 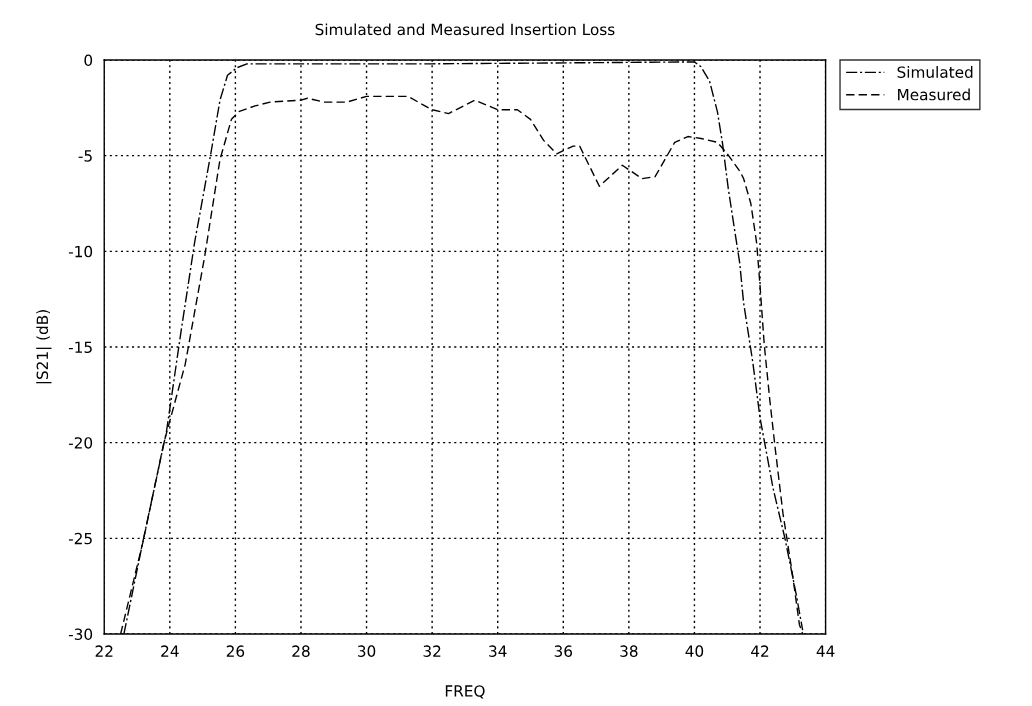 What do you see at coordinates (432, 651) in the screenshot?
I see `x-tick-label: 32` at bounding box center [432, 651].